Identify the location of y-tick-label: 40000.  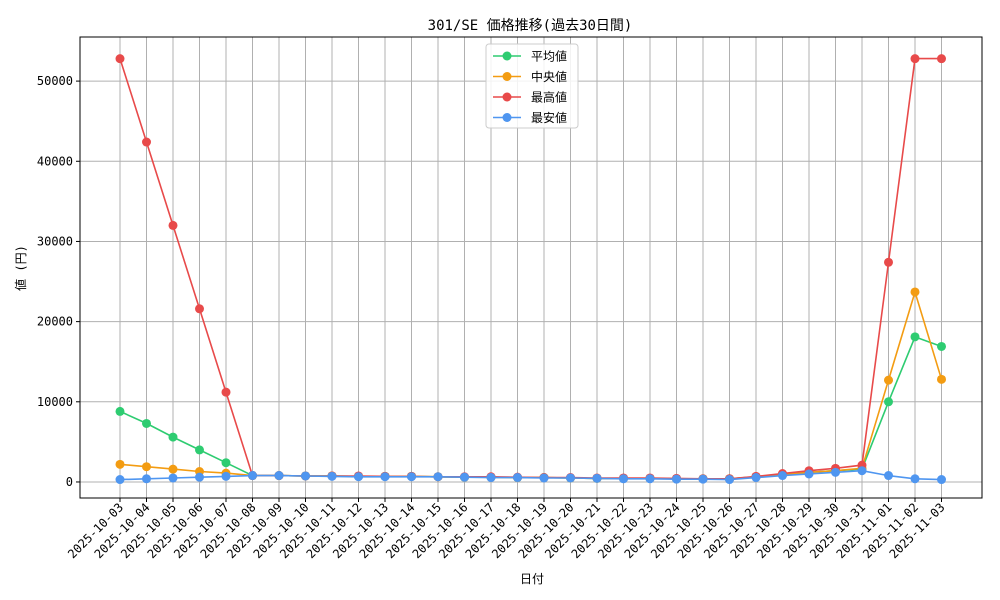
(55, 161).